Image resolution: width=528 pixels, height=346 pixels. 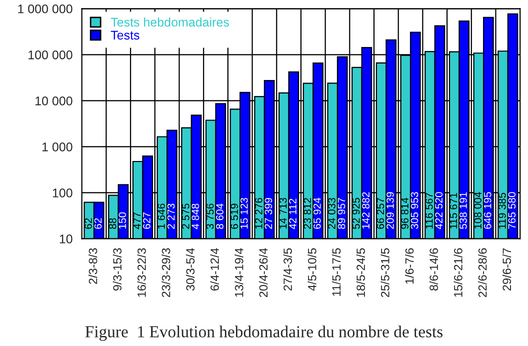 I want to click on data-label: 142 882, so click(x=366, y=210).